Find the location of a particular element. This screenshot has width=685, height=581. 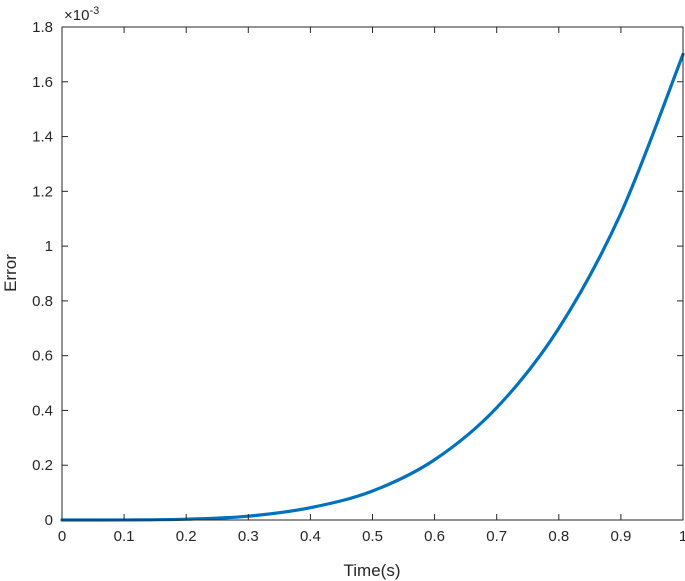

x-tick-label: 0.8 is located at coordinates (558, 536).